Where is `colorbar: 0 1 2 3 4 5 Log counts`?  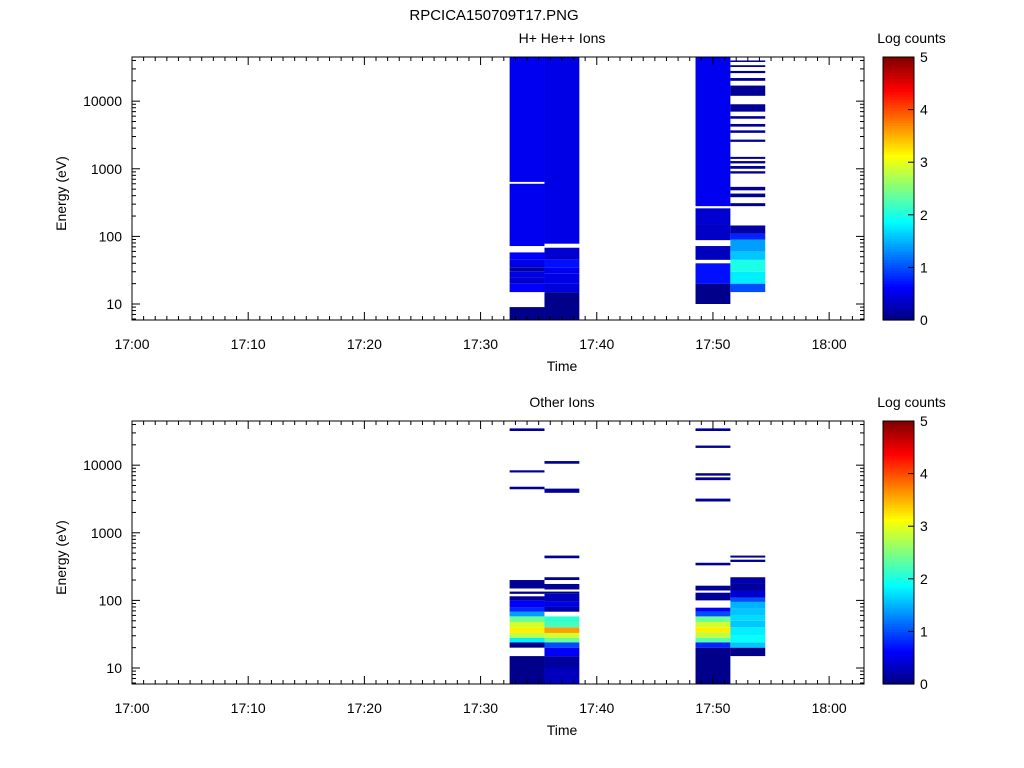 colorbar: 0 1 2 3 4 5 Log counts is located at coordinates (911, 543).